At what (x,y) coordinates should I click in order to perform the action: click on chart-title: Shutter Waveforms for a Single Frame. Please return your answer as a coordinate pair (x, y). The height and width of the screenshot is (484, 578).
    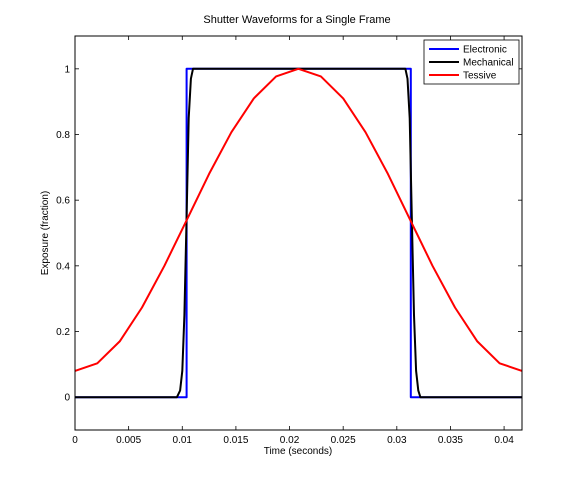
    Looking at the image, I should click on (296, 20).